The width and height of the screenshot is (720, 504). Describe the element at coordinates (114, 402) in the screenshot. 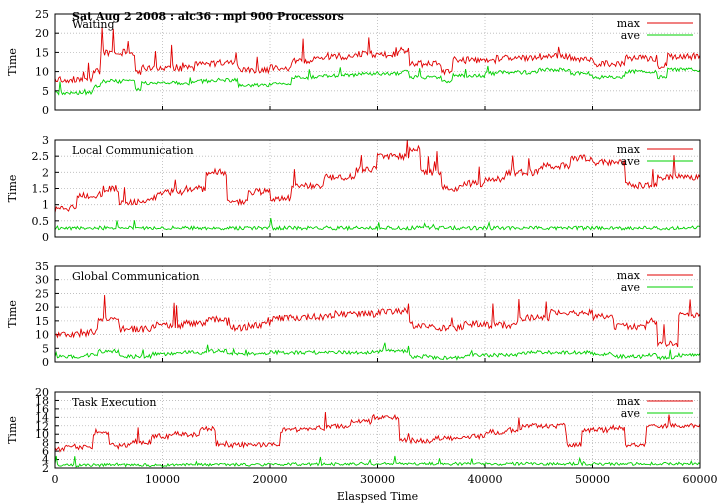

I see `panel-title: Task Execution` at that location.